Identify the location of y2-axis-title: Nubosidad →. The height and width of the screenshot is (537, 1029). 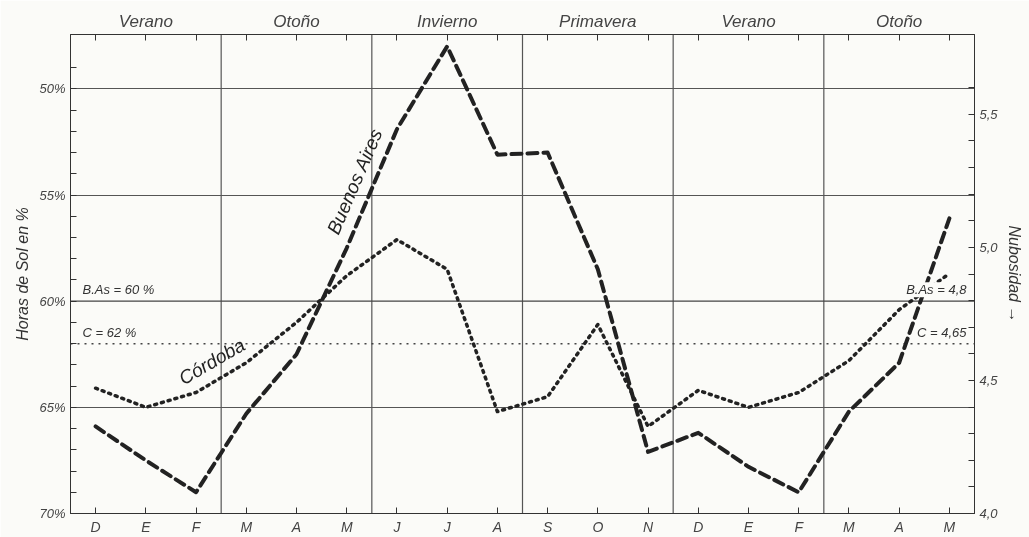
(1014, 274).